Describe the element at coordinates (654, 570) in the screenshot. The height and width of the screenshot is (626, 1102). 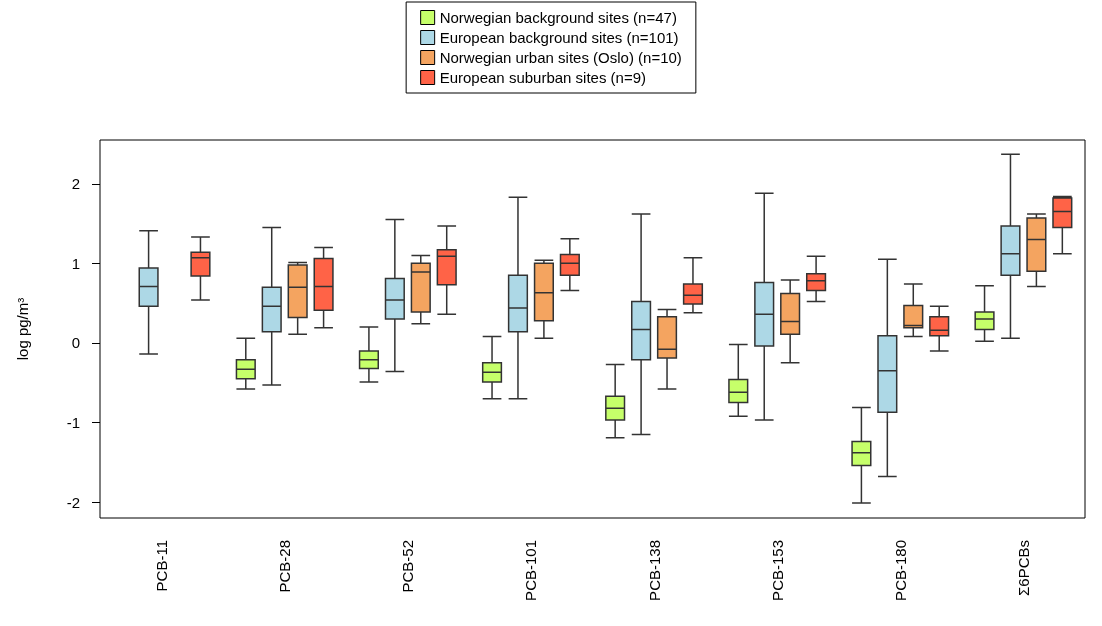
I see `x-tick-label: PCB-138` at that location.